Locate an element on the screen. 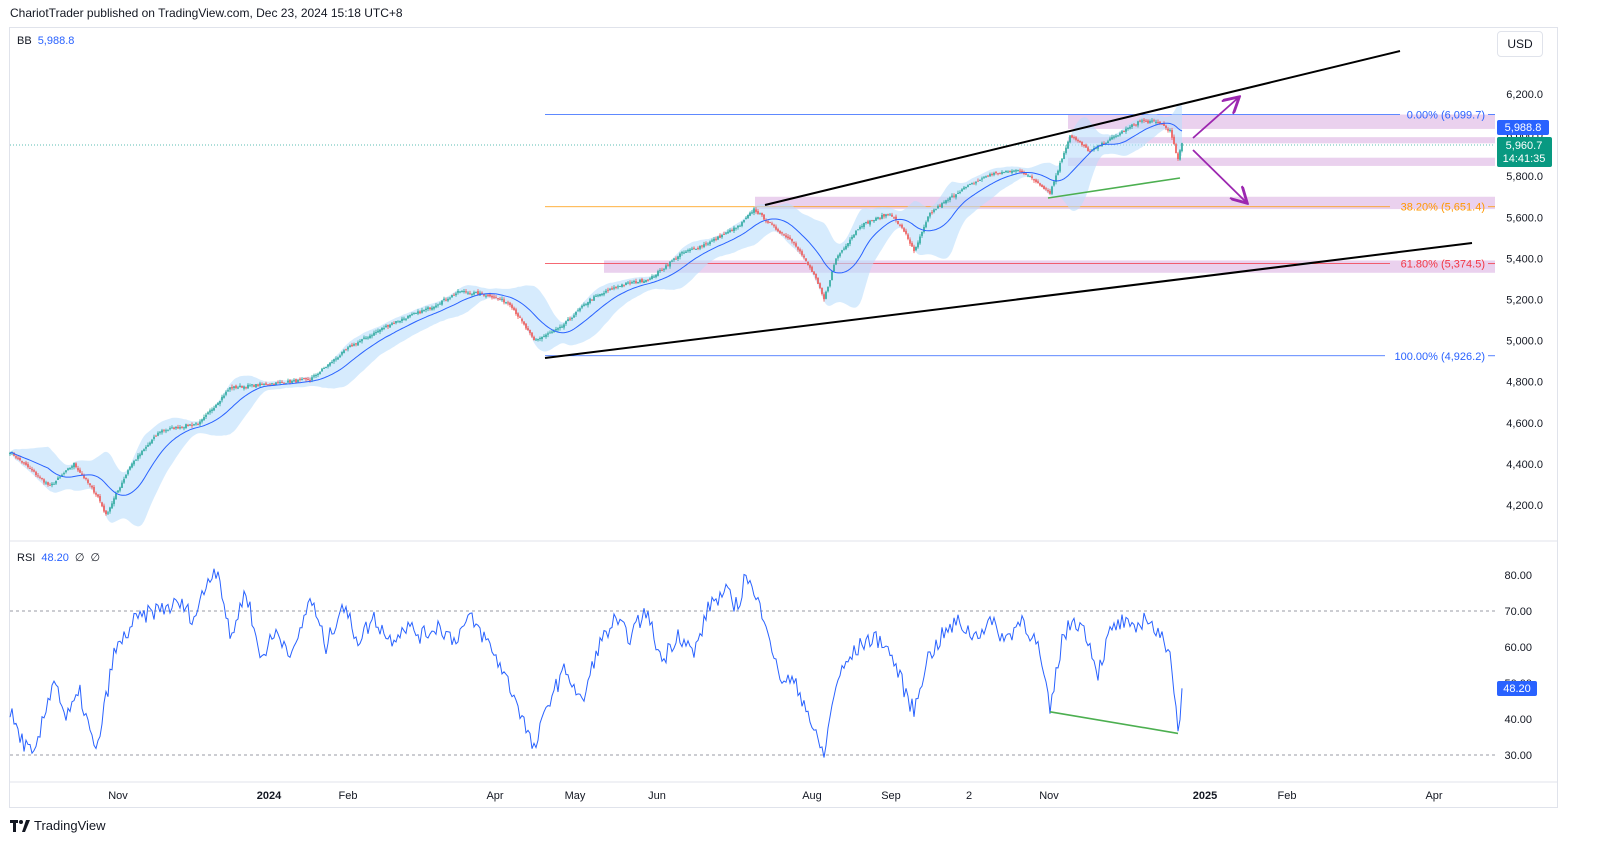 The height and width of the screenshot is (859, 1600). bb-legend-value: 5,988.8 is located at coordinates (56, 41).